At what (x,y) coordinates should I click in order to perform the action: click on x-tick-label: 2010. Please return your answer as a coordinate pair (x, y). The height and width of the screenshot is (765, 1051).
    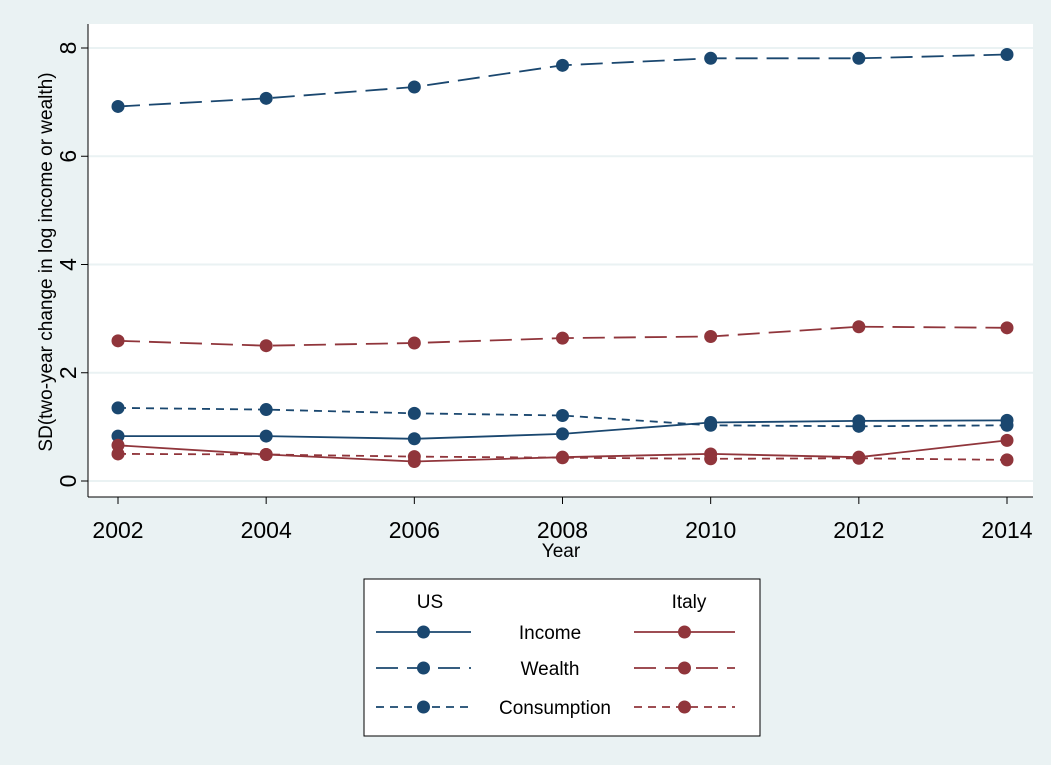
    Looking at the image, I should click on (710, 530).